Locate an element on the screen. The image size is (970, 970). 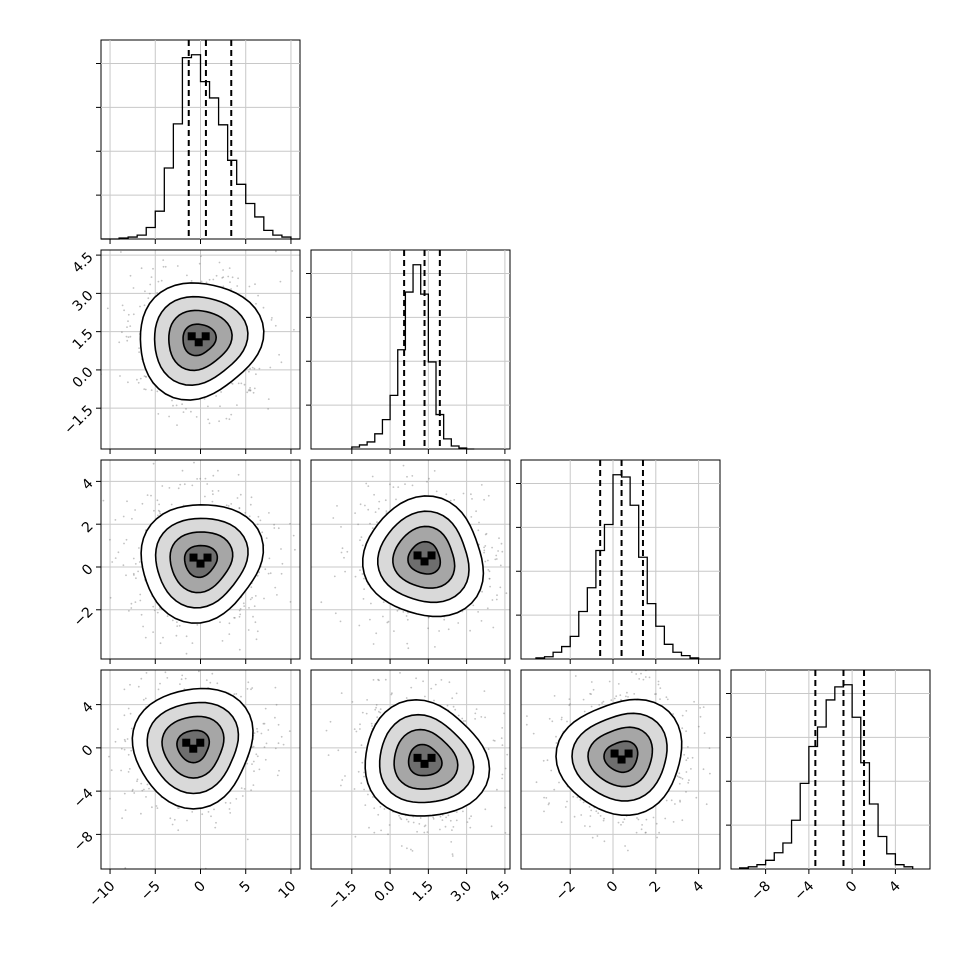
panel-content is located at coordinates (410, 769).